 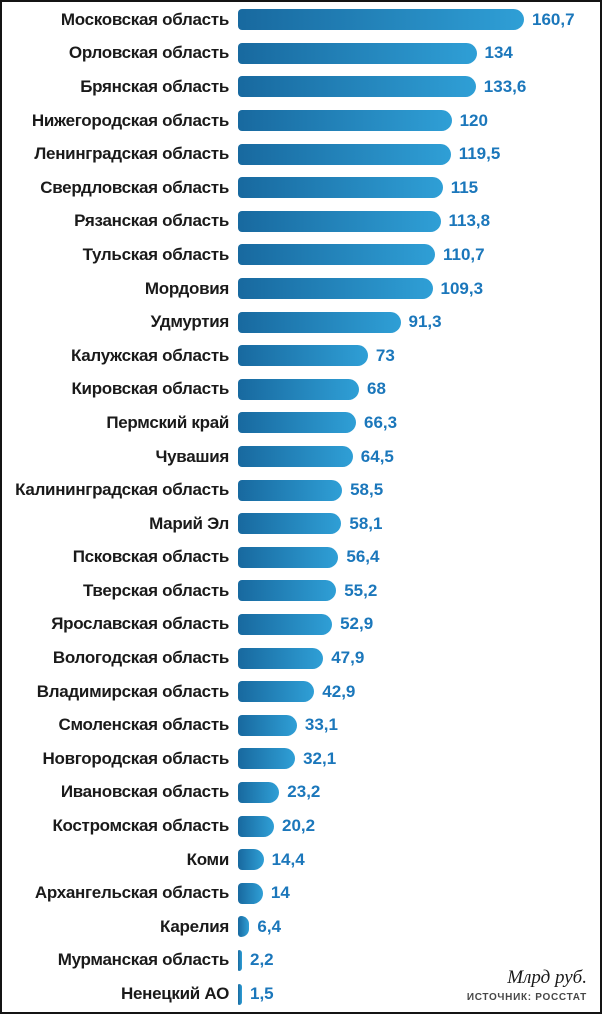 I want to click on category-label: Тверская область, so click(x=155, y=590).